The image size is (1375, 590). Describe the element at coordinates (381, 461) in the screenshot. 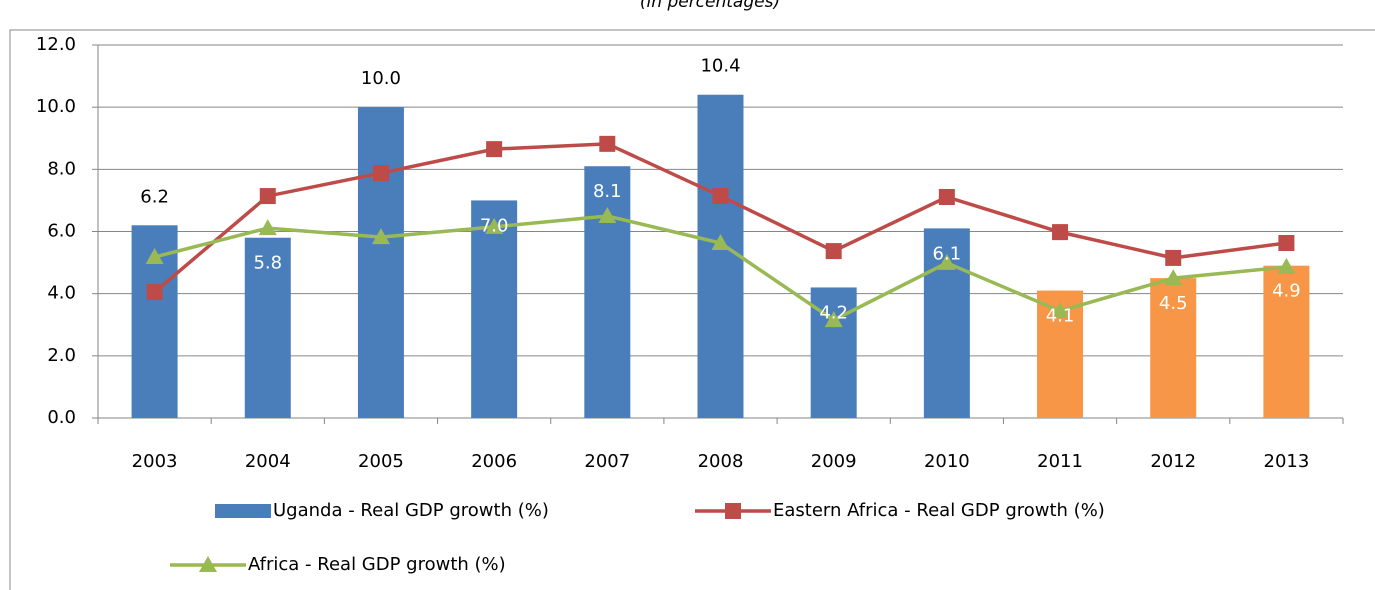

I see `x-tick-label: 2005` at that location.